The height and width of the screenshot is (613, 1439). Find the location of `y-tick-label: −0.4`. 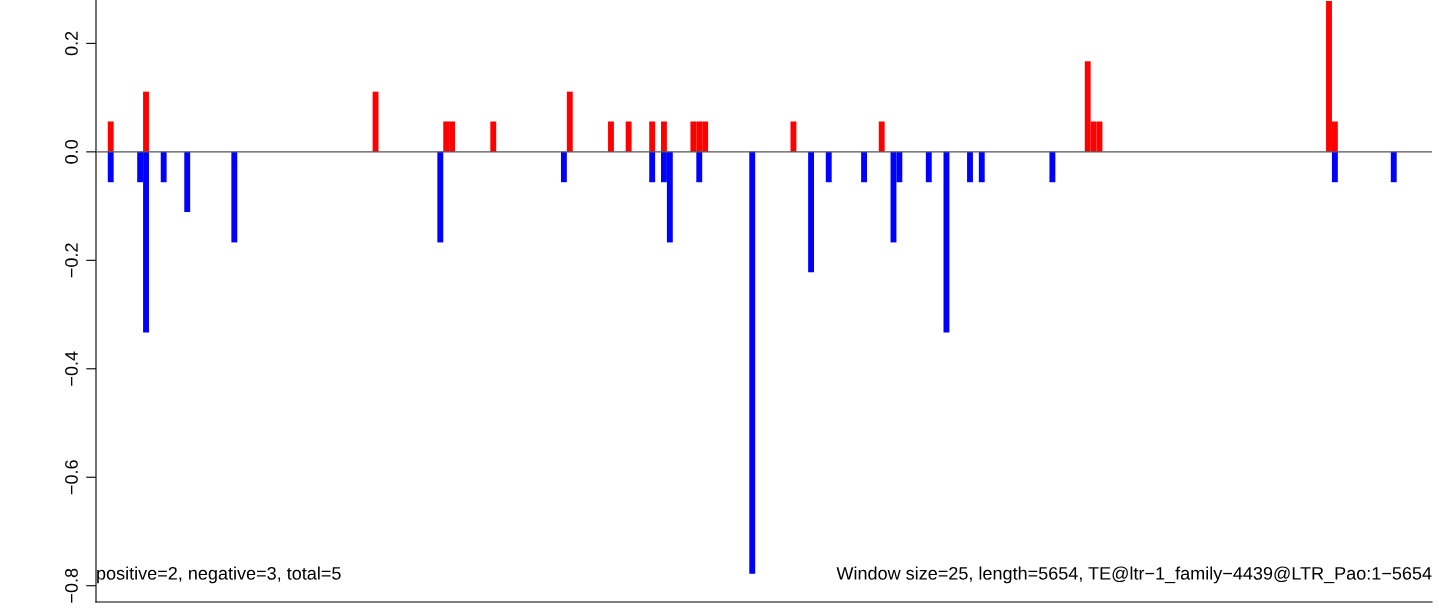

y-tick-label: −0.4 is located at coordinates (71, 368).